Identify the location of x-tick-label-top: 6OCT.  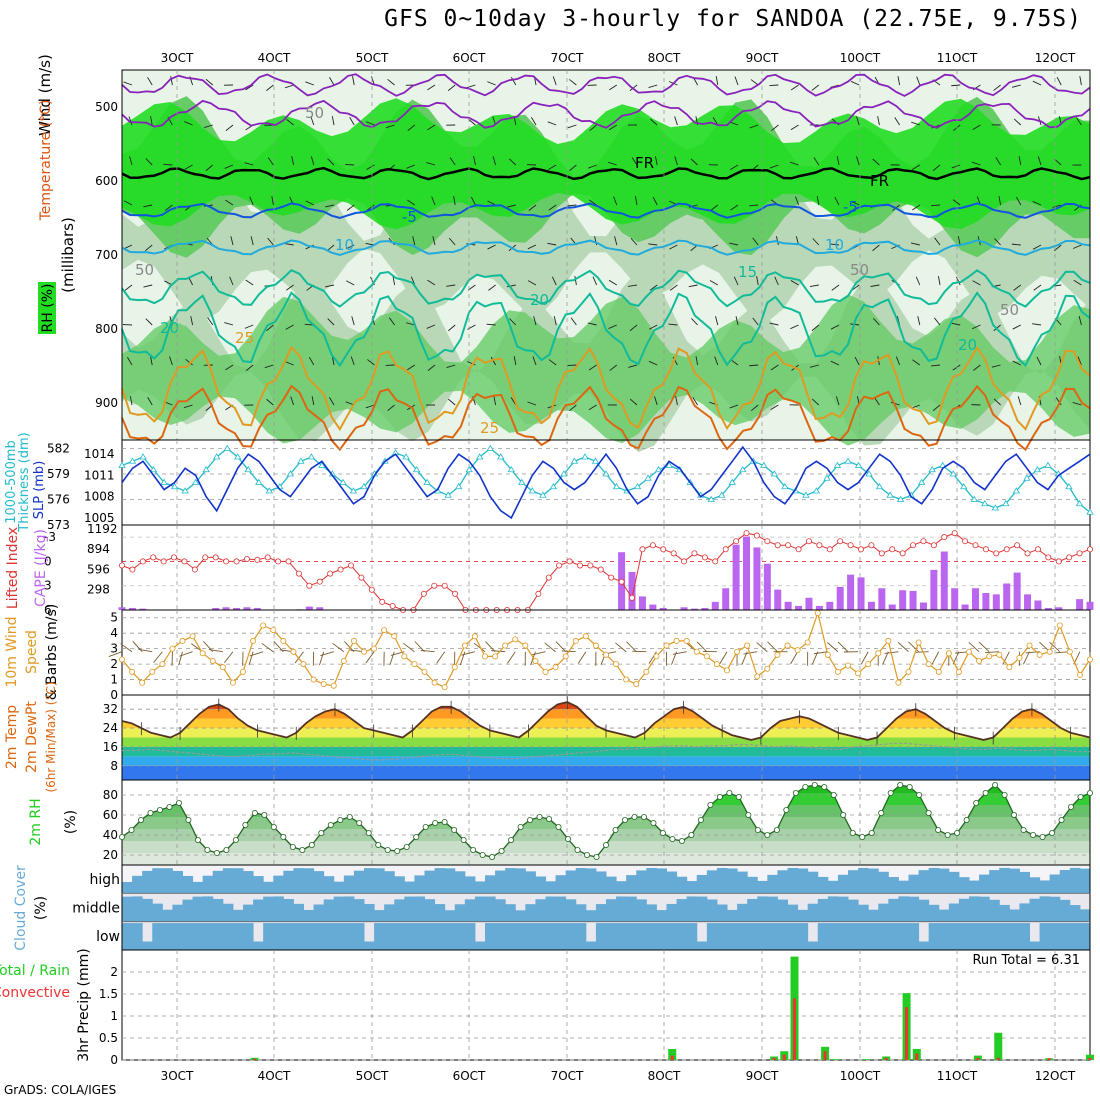
(469, 58).